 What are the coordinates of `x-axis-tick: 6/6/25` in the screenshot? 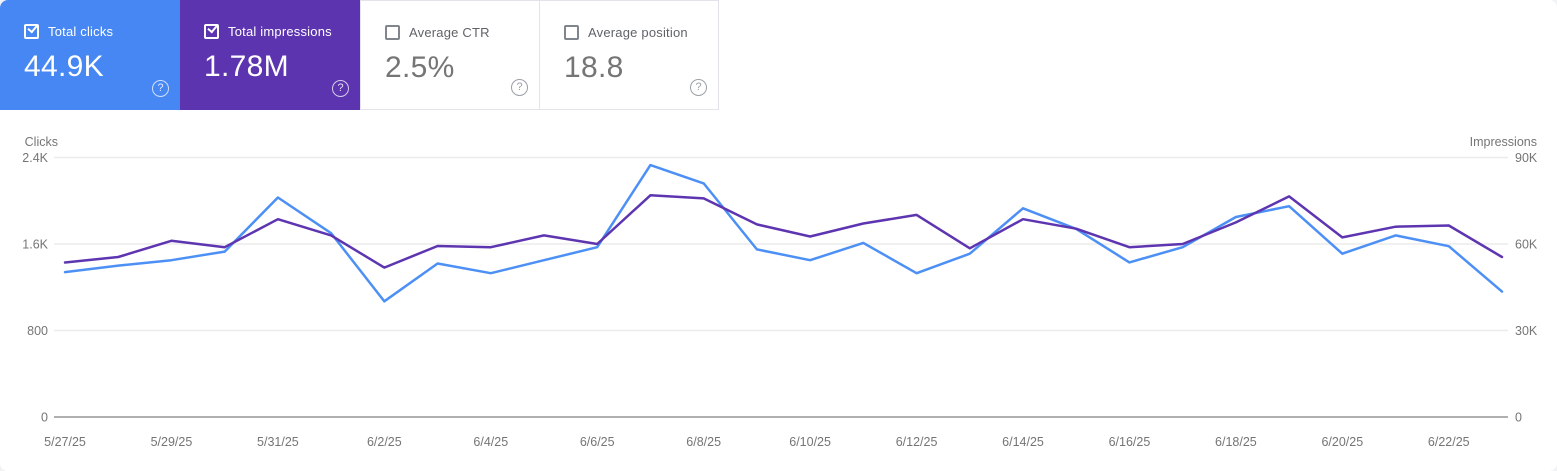 It's located at (597, 442).